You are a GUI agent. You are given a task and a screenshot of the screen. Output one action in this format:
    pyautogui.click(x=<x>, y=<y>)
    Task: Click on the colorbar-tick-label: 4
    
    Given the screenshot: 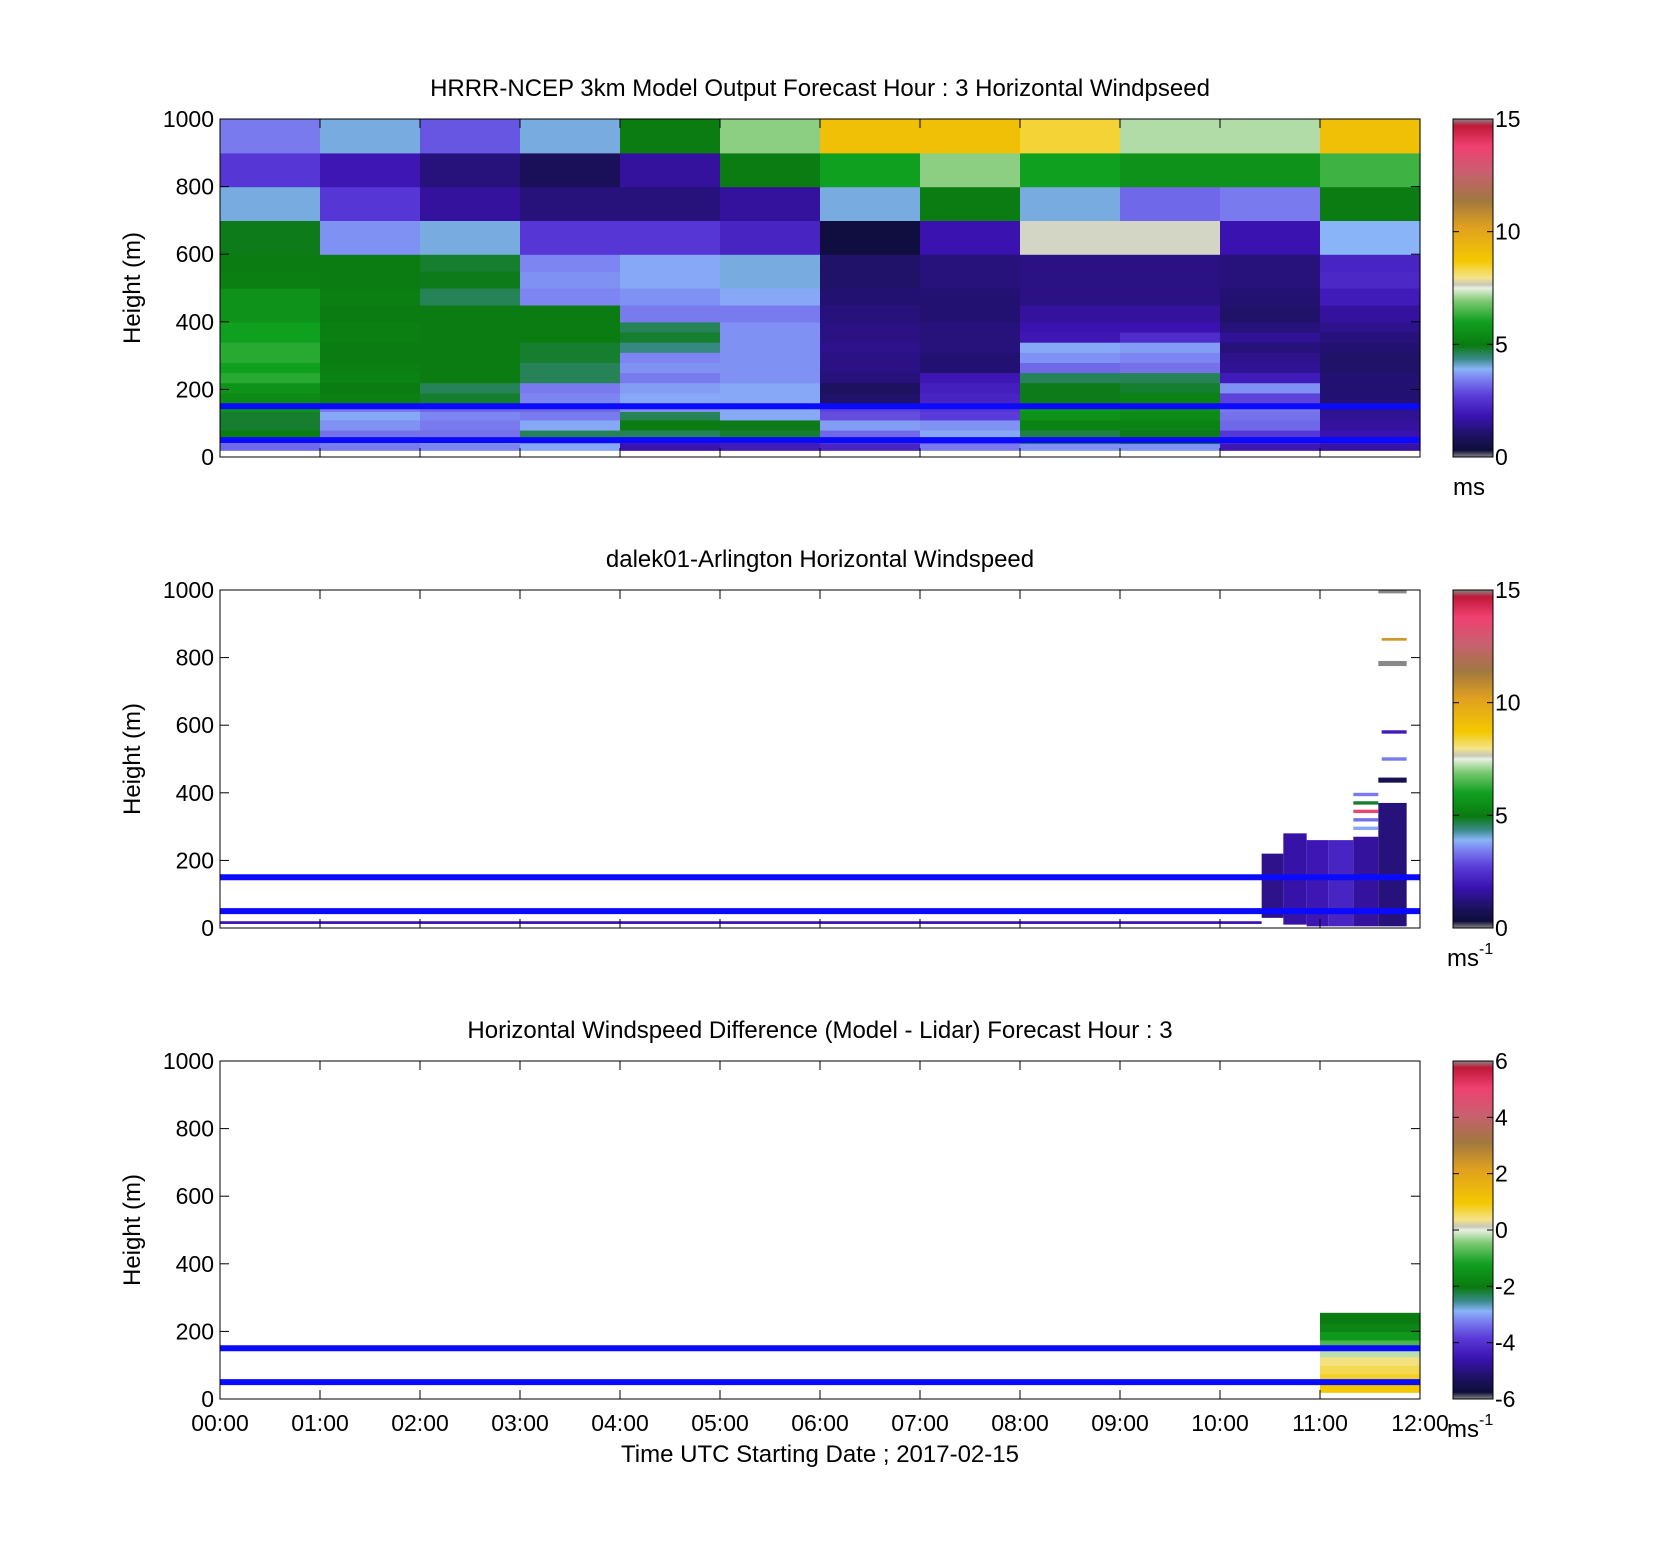 What is the action you would take?
    pyautogui.click(x=1501, y=1117)
    